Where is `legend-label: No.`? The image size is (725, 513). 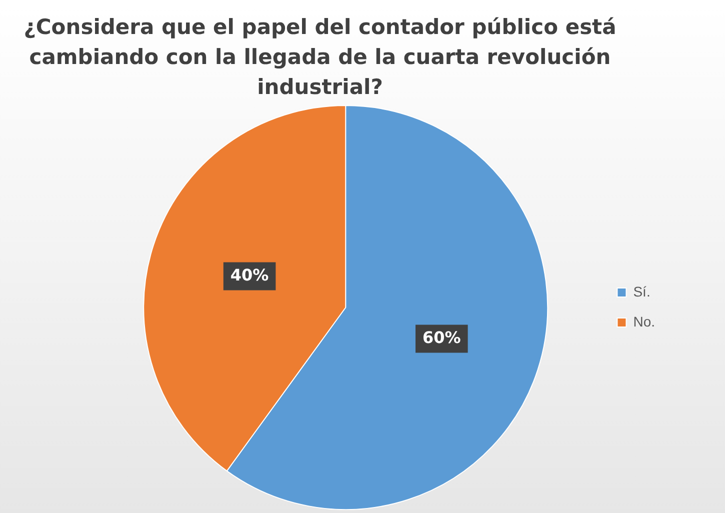 legend-label: No. is located at coordinates (644, 321).